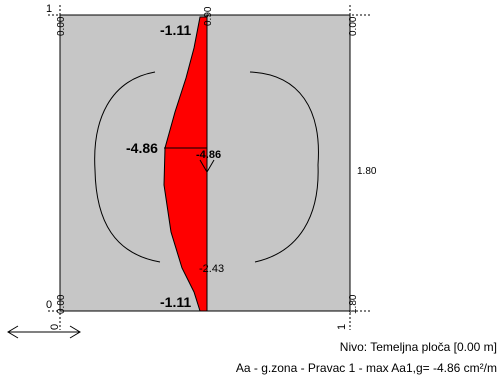 The height and width of the screenshot is (381, 500). What do you see at coordinates (367, 171) in the screenshot?
I see `right-y-label: 1.80` at bounding box center [367, 171].